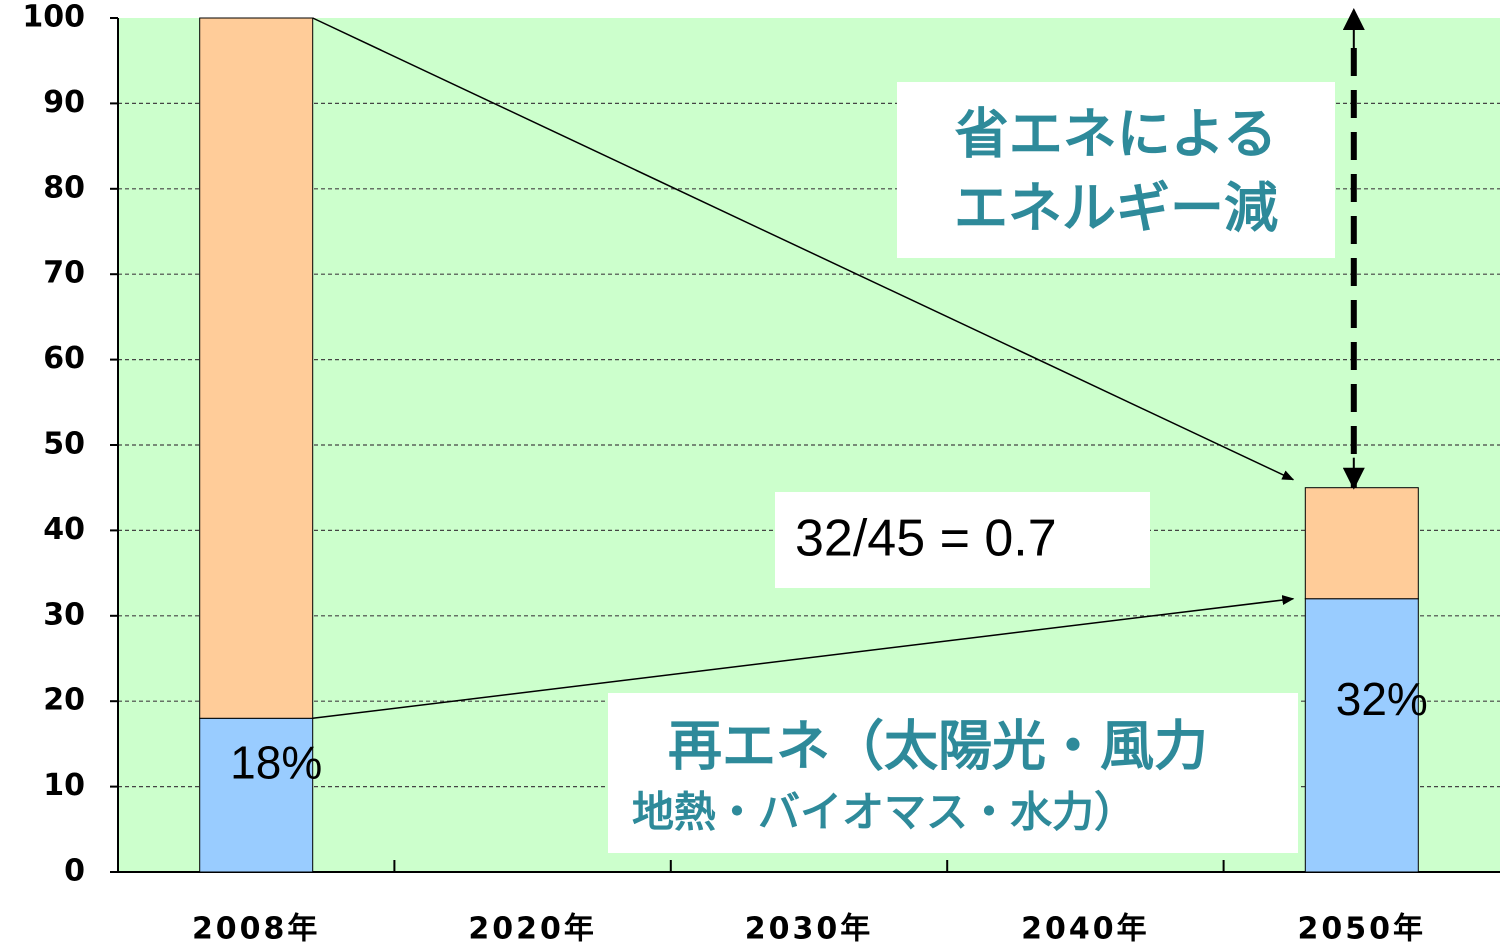 The width and height of the screenshot is (1501, 951). Describe the element at coordinates (532, 929) in the screenshot. I see `x-tick-label: 2020年` at that location.